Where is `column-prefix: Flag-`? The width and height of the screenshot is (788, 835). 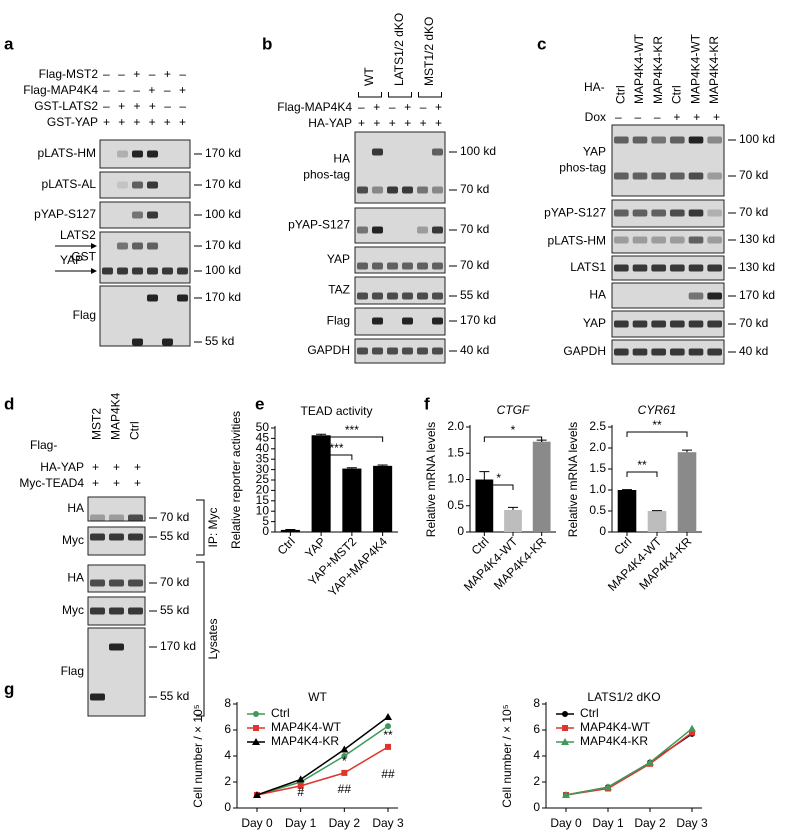
column-prefix: Flag- is located at coordinates (43, 445).